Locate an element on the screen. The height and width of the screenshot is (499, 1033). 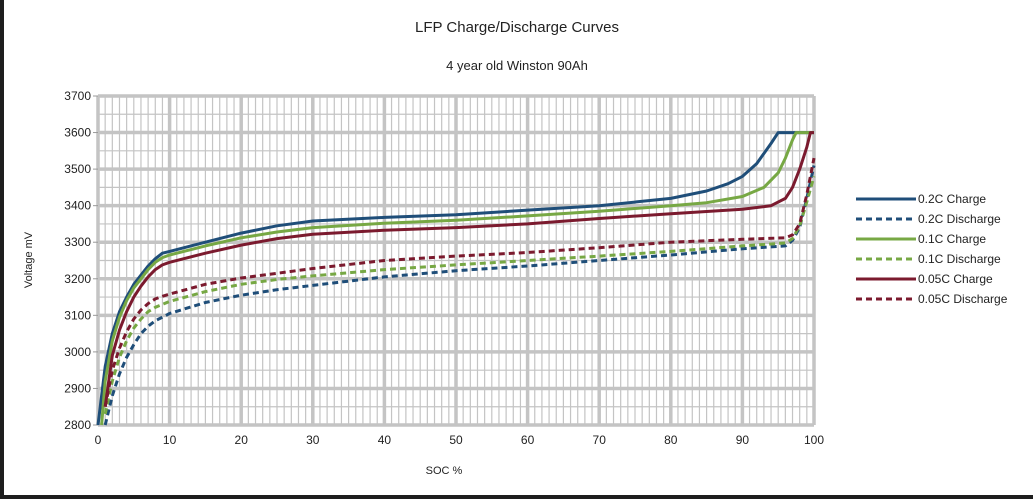
x-tick-label: 50 is located at coordinates (456, 440).